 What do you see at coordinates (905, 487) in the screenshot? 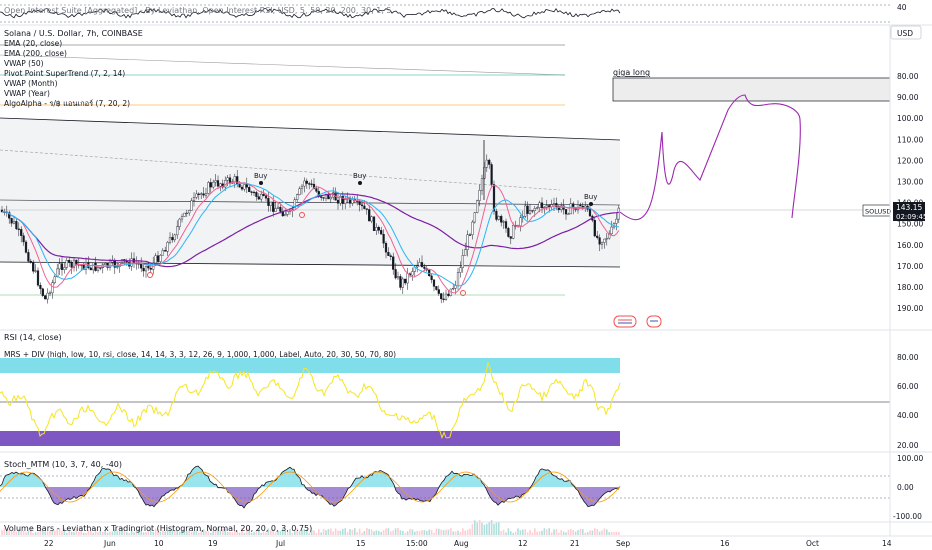
I see `stoch-tick: 0.00` at bounding box center [905, 487].